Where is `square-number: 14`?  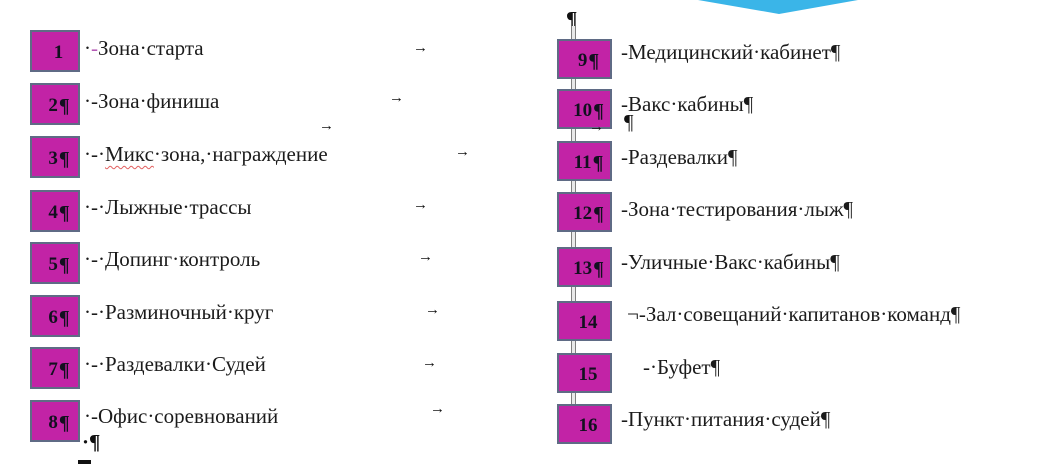 square-number: 14 is located at coordinates (588, 322).